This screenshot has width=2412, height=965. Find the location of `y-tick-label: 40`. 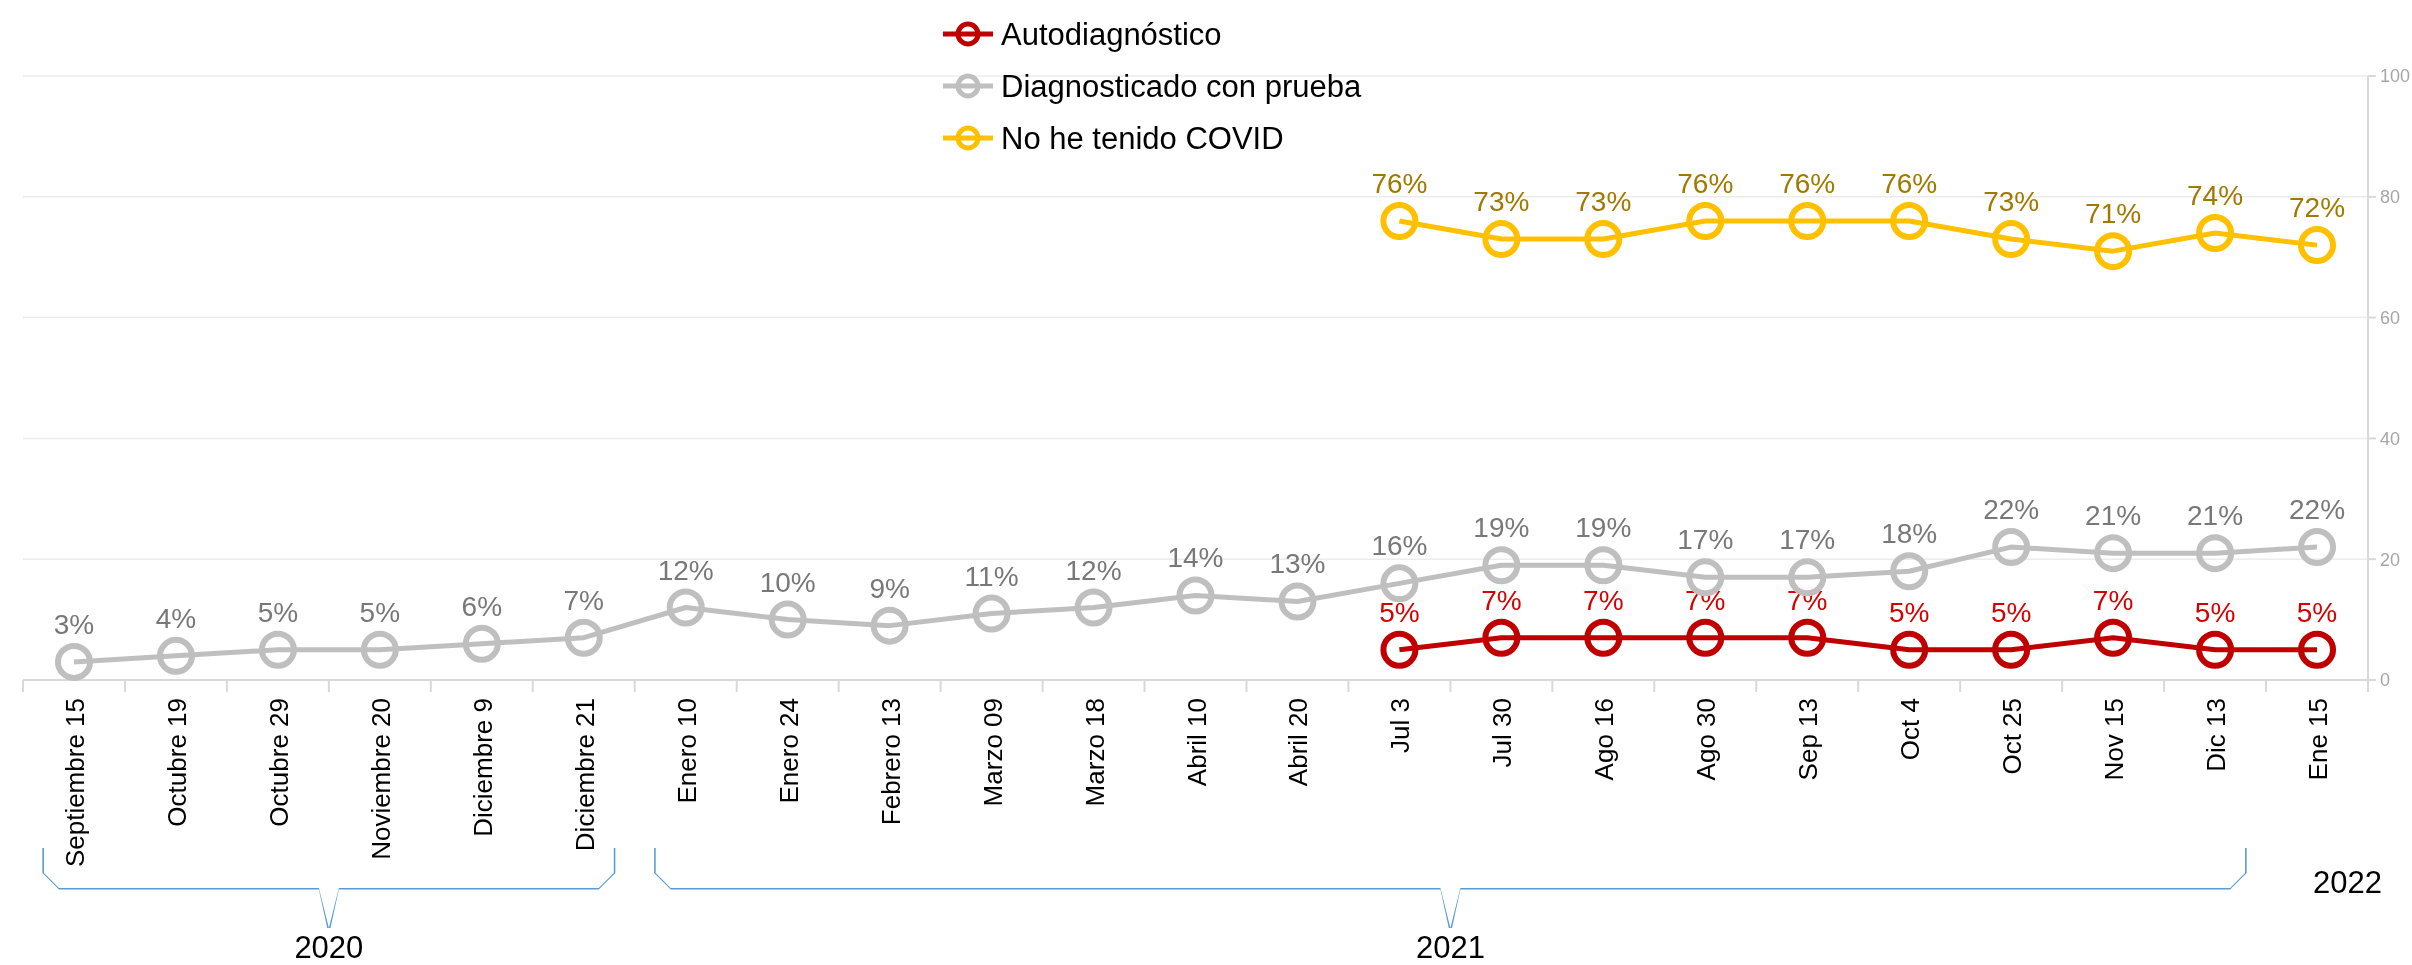

y-tick-label: 40 is located at coordinates (2390, 438).